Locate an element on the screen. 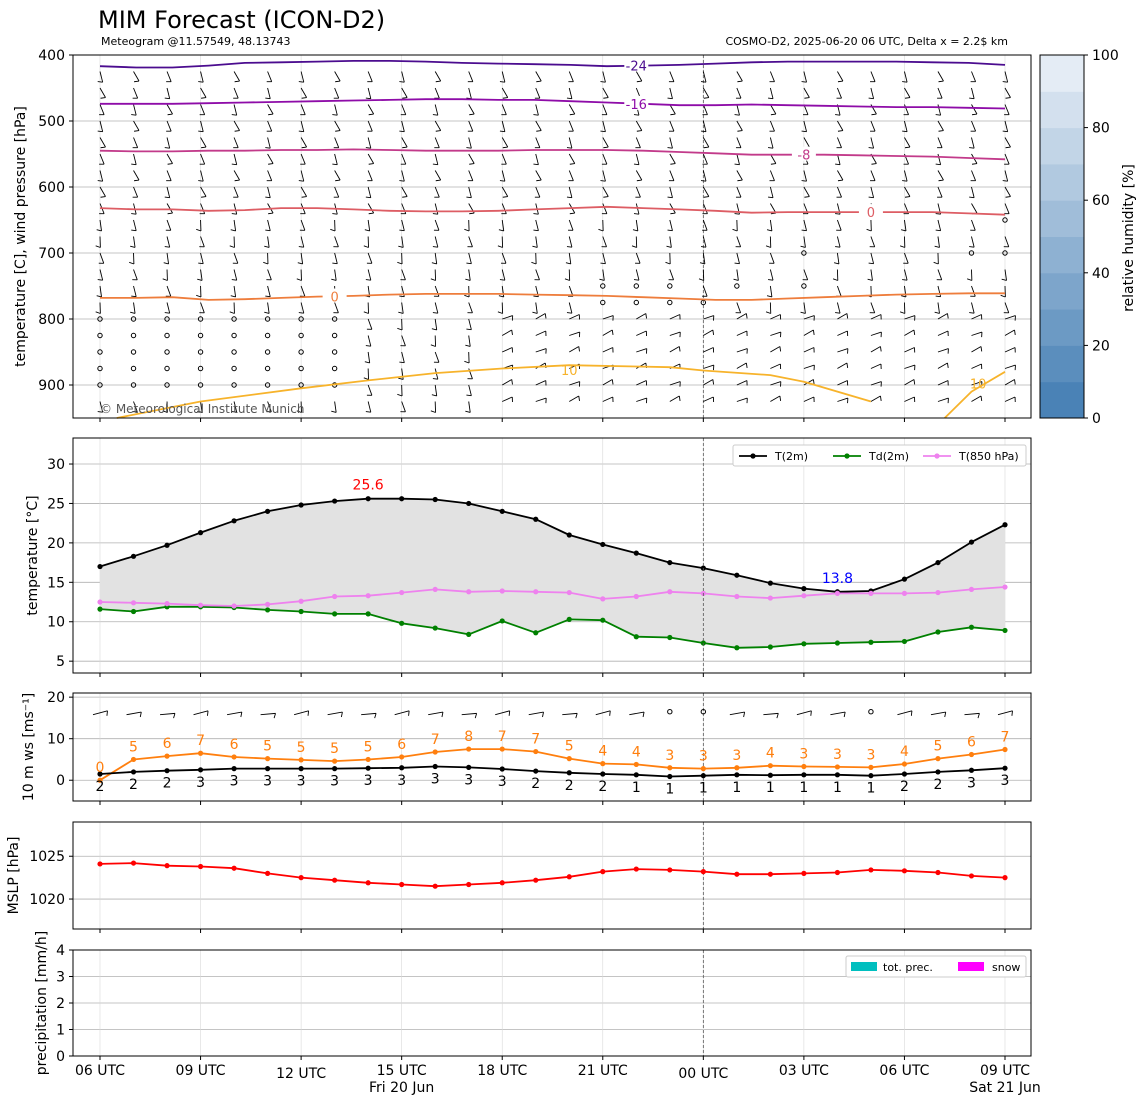  mean-wind-value-label: 3 is located at coordinates (435, 780).